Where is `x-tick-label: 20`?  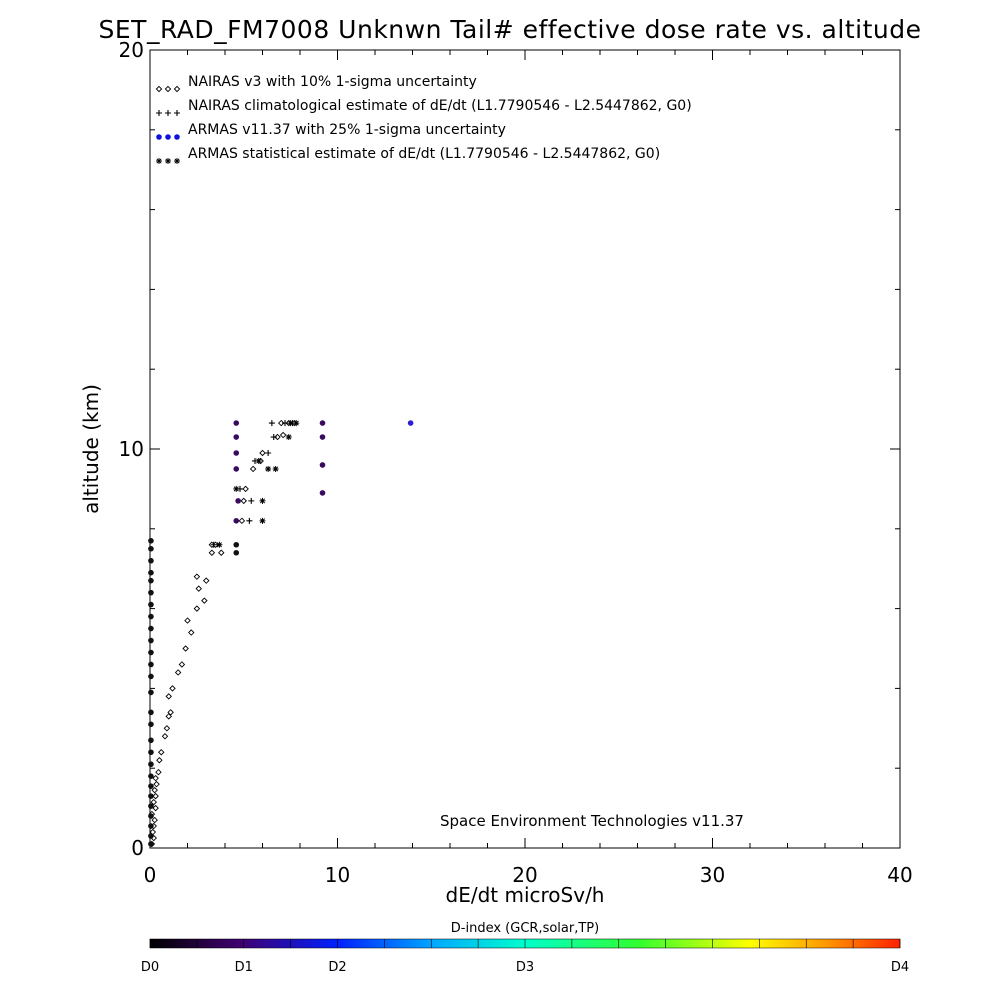
x-tick-label: 20 is located at coordinates (524, 875).